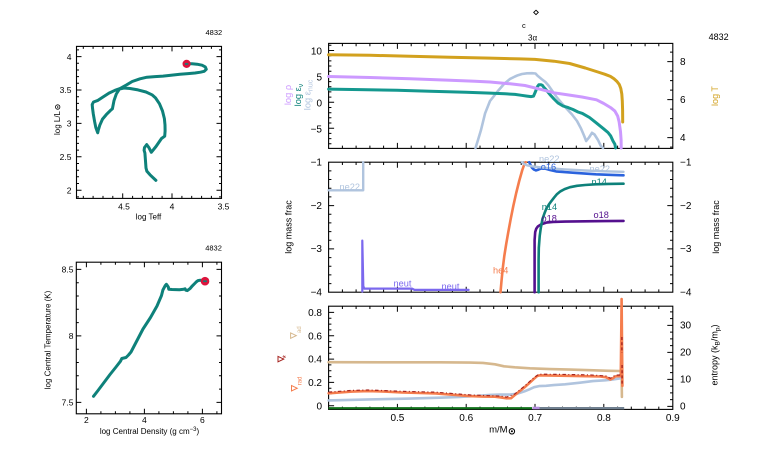 This screenshot has height=465, width=766. I want to click on svg-text: o16, so click(548, 167).